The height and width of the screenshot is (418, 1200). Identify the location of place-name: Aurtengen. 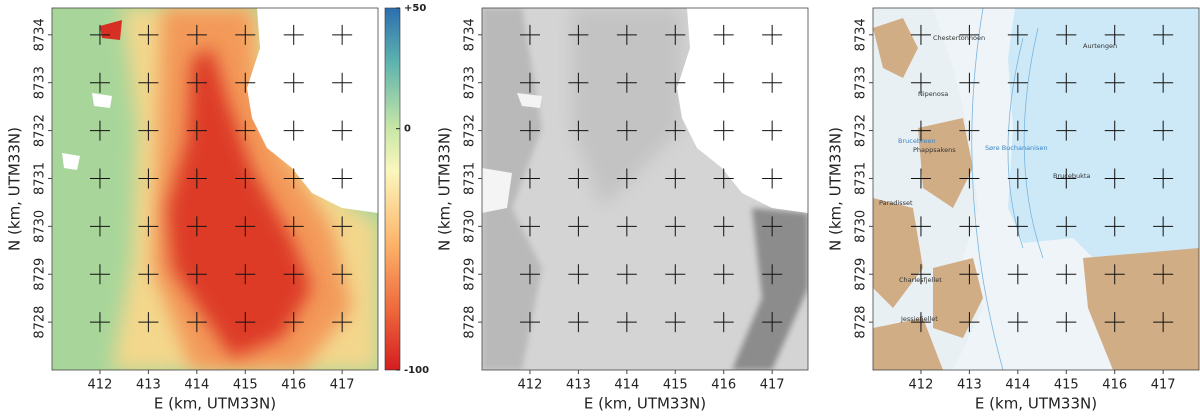
(1100, 46).